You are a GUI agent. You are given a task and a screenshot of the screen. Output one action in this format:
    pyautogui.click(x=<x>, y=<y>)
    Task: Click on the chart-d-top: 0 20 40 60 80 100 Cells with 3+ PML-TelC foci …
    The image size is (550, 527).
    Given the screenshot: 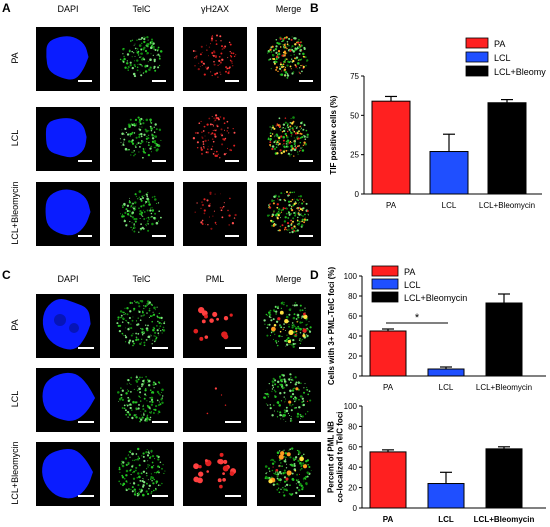 What is the action you would take?
    pyautogui.click(x=436, y=328)
    